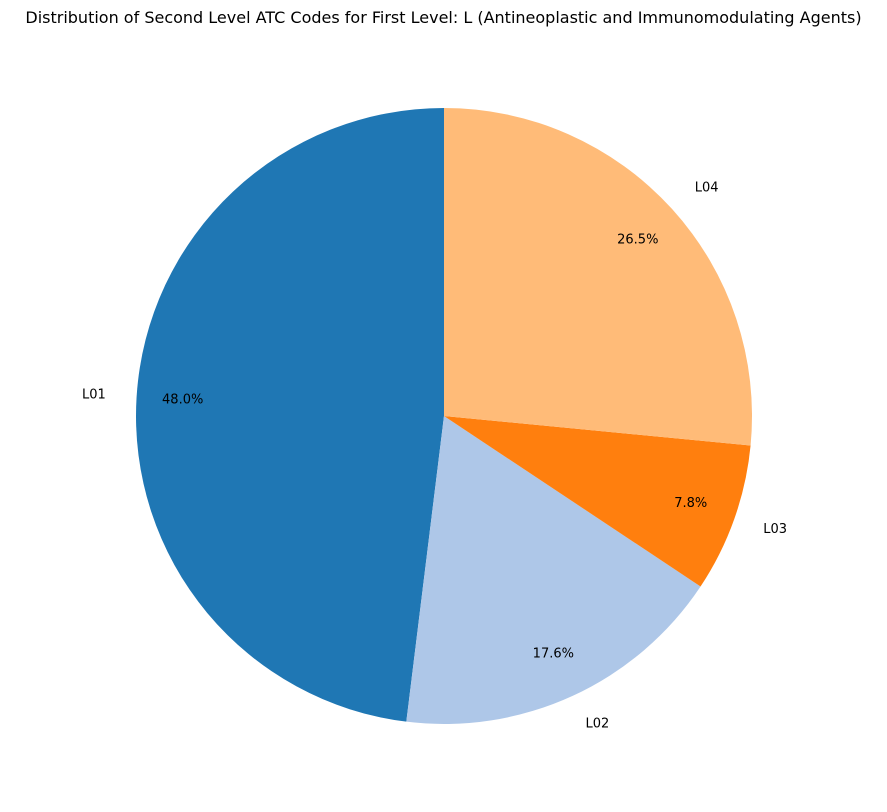  I want to click on pie-slice-l02, so click(553, 570).